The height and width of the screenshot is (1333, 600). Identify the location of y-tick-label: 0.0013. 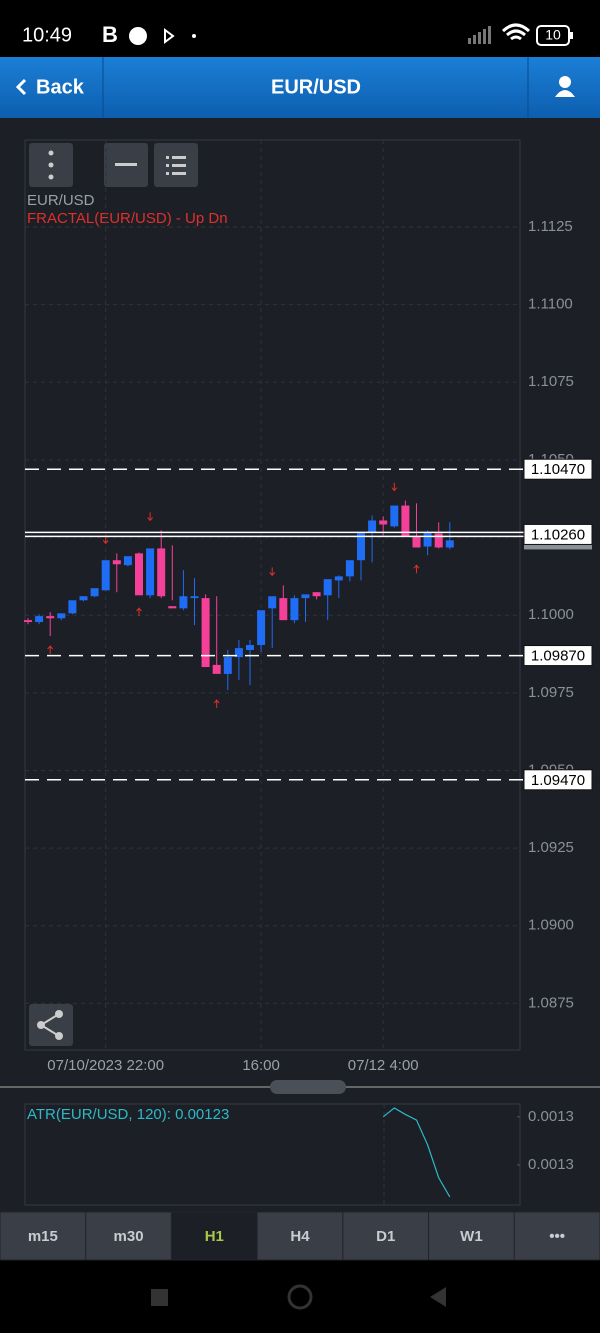
(551, 1116).